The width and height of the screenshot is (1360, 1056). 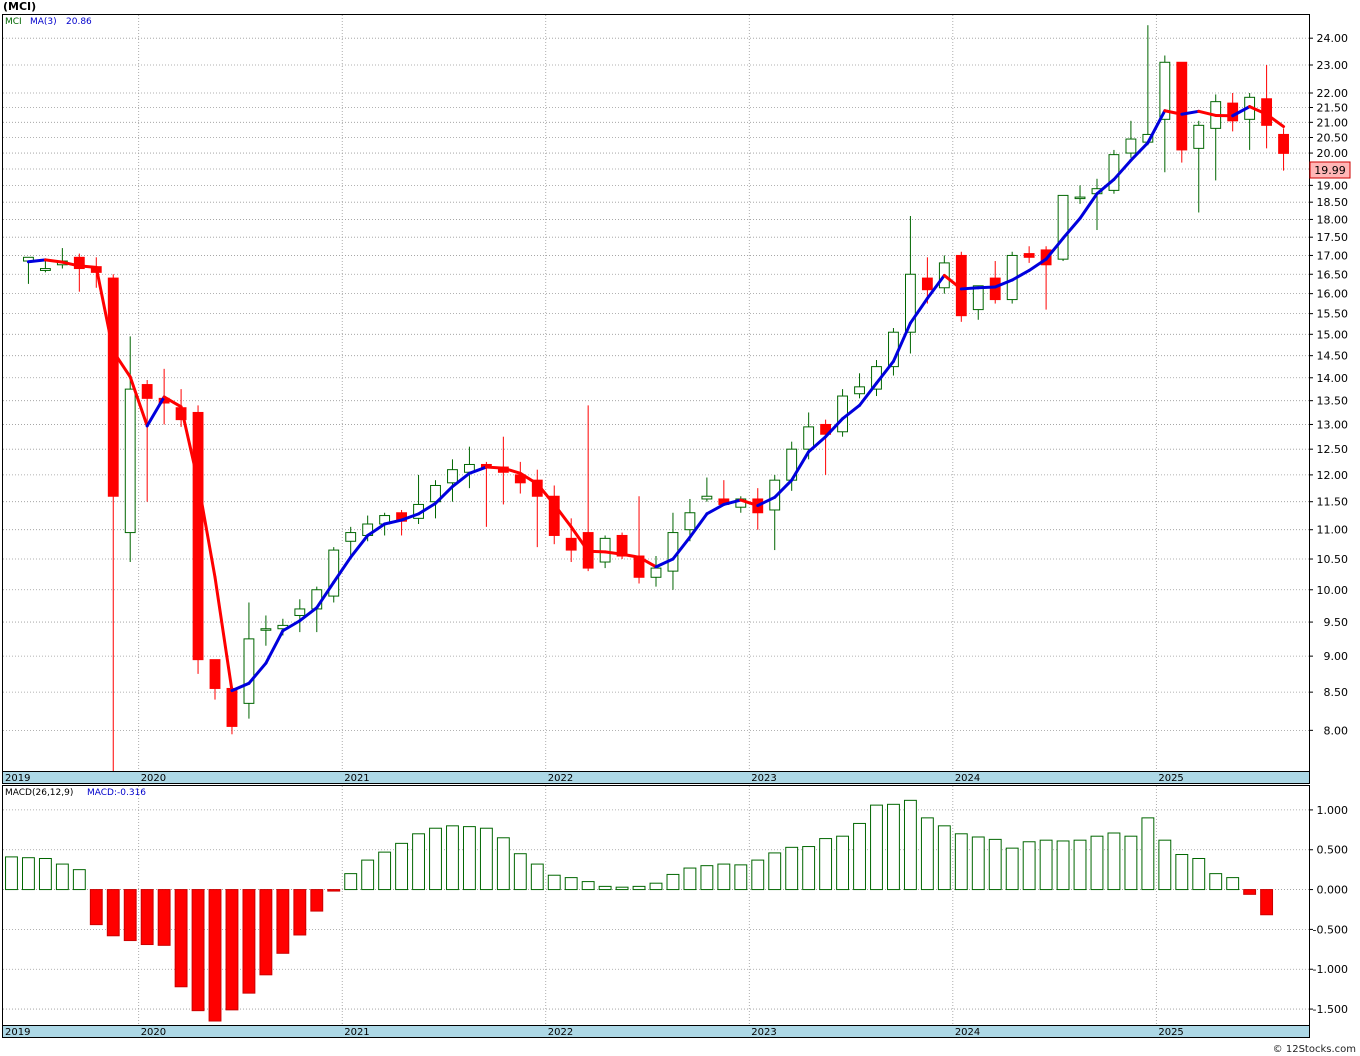 What do you see at coordinates (116, 793) in the screenshot?
I see `macd-legend-value: MACD:-0.316` at bounding box center [116, 793].